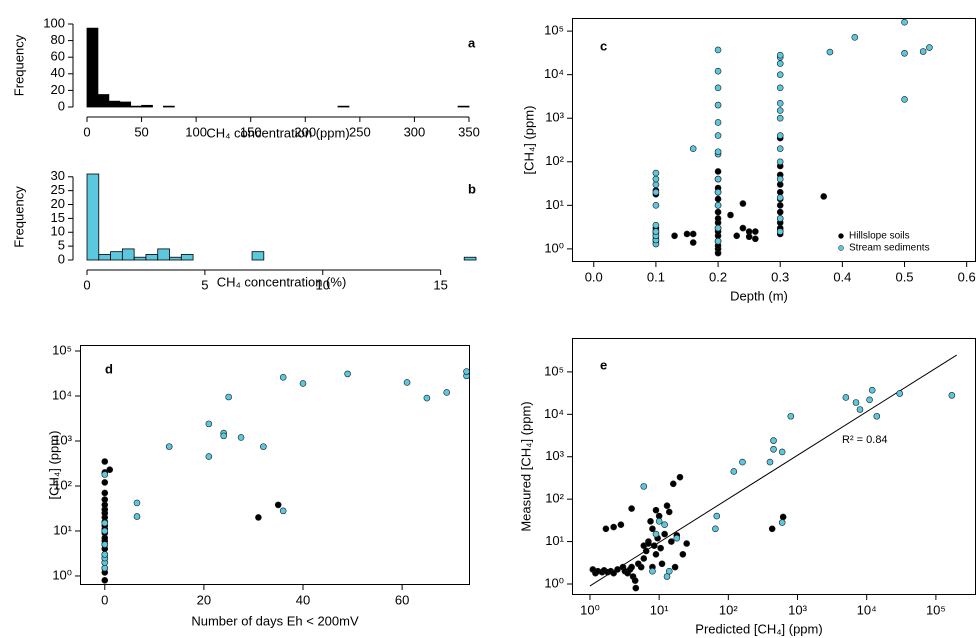 The image size is (976, 638). What do you see at coordinates (469, 131) in the screenshot?
I see `x-tick-label: 350` at bounding box center [469, 131].